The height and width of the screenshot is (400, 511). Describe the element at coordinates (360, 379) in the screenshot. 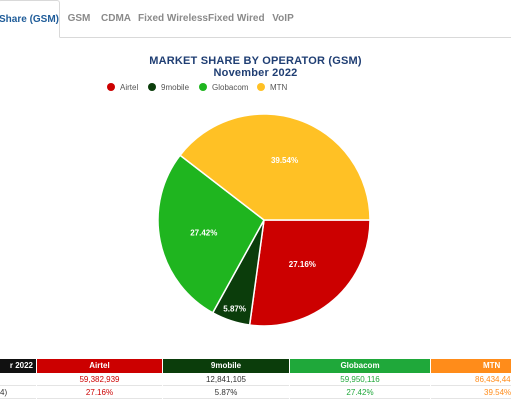

I see `table-cell: 59,950,116` at that location.